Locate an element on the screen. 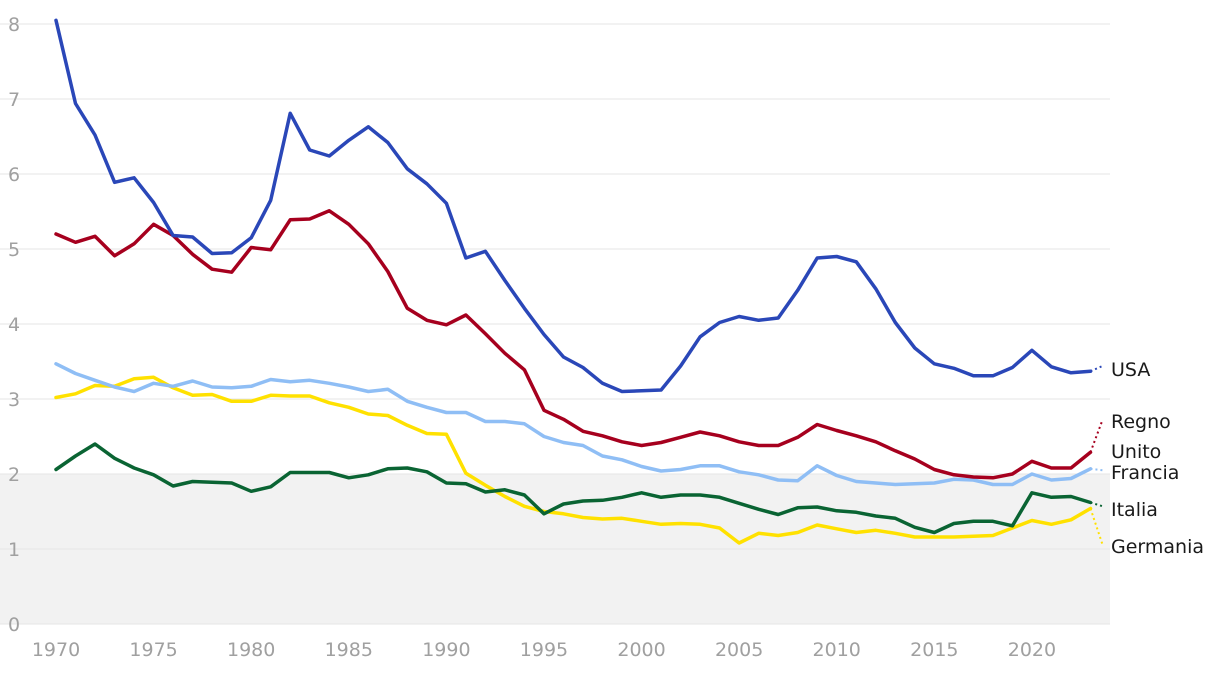 Image resolution: width=1220 pixels, height=676 pixels. series-label-germania: Germania is located at coordinates (1157, 547).